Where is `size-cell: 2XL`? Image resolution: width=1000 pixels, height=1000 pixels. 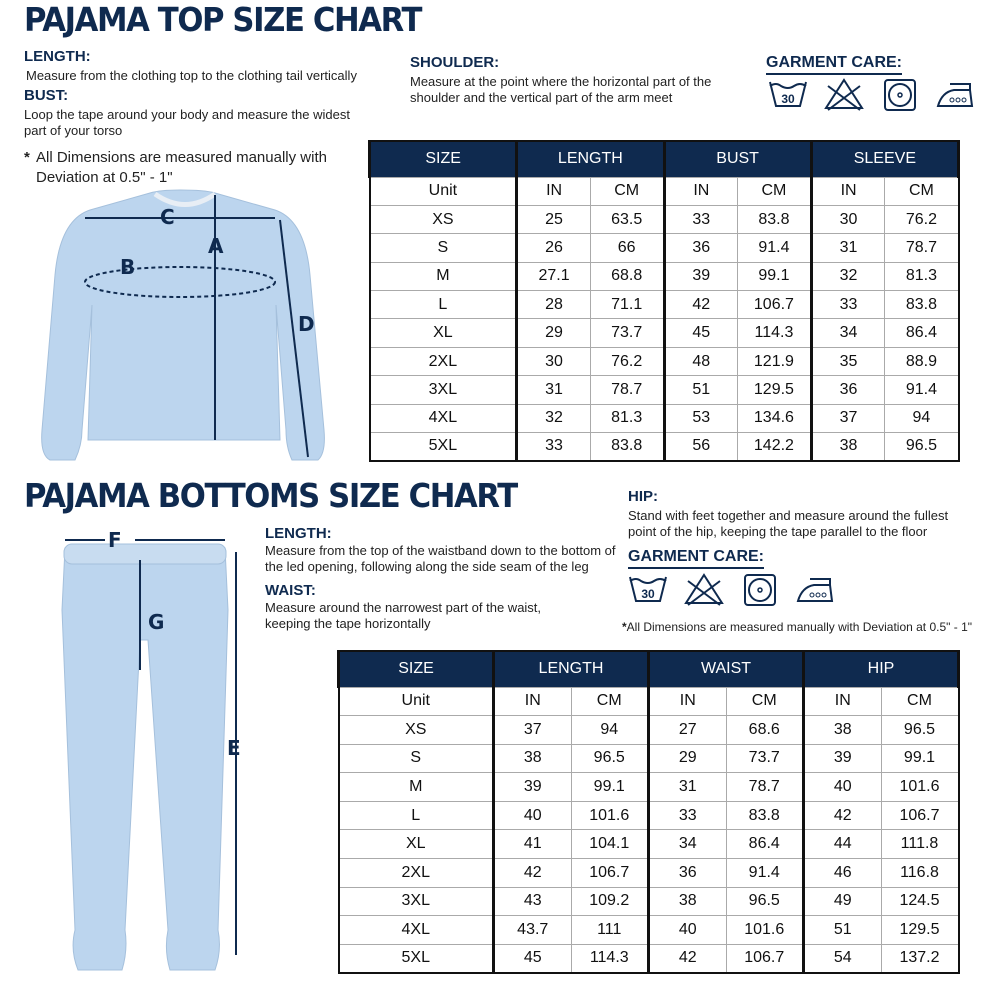
size-cell: 2XL is located at coordinates (443, 361).